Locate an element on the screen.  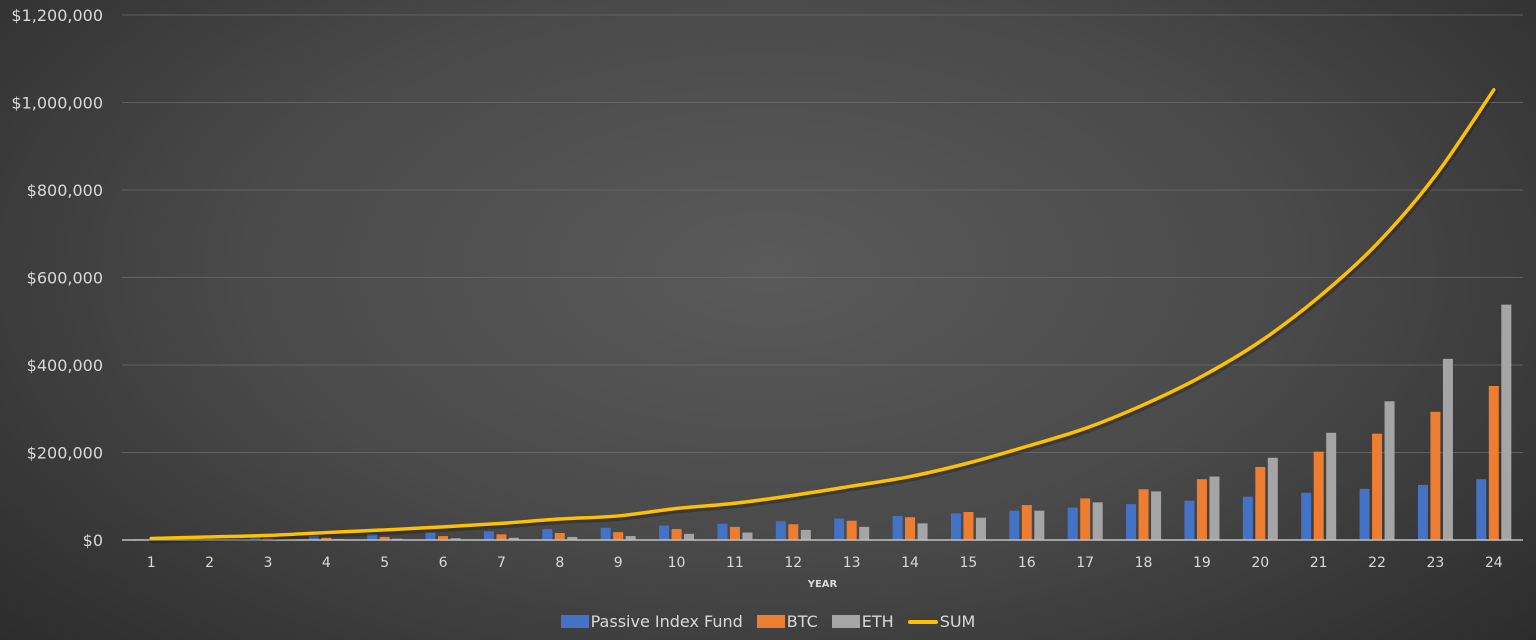
y-tick-label: $400,000 is located at coordinates (65, 365).